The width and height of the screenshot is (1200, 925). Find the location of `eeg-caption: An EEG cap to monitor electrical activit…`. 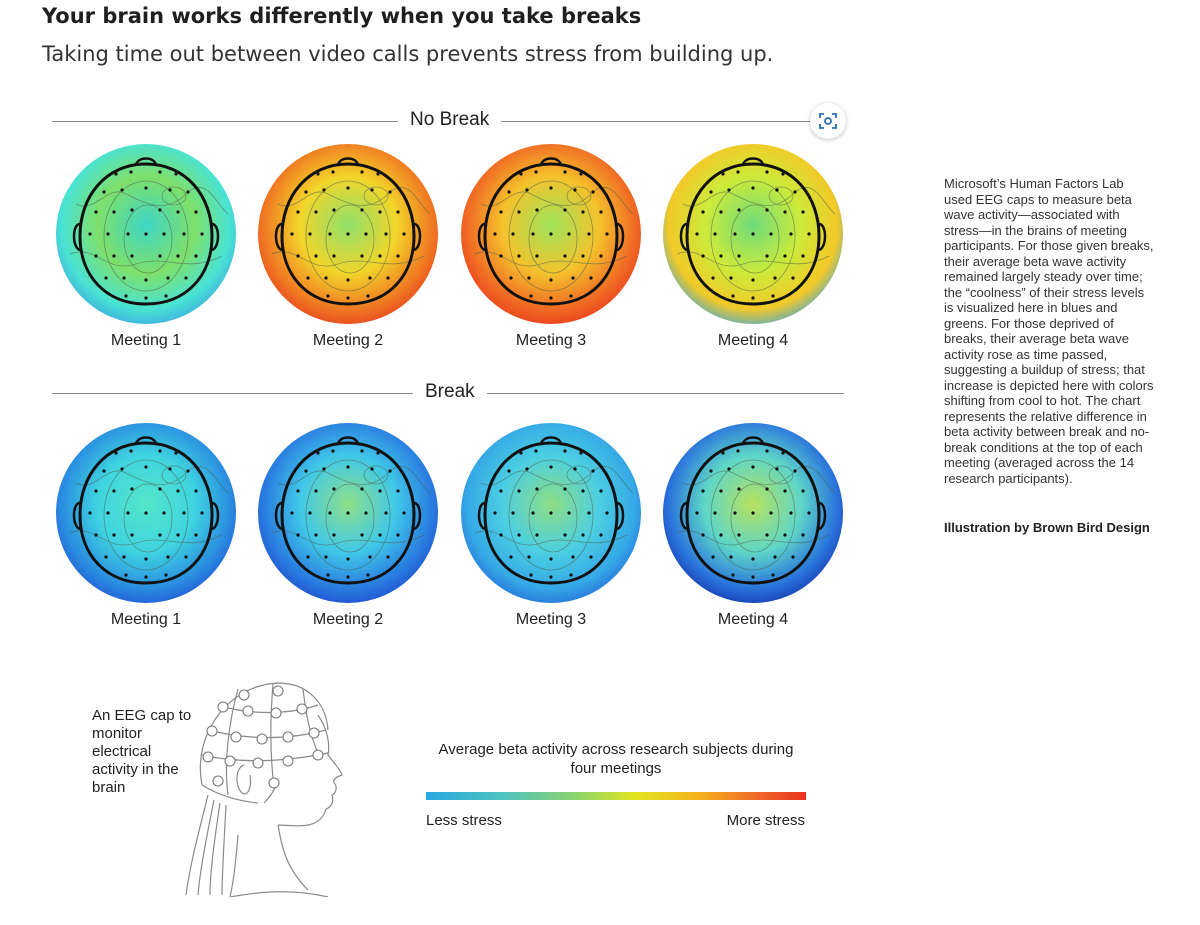

eeg-caption: An EEG cap to monitor electrical activit… is located at coordinates (142, 751).